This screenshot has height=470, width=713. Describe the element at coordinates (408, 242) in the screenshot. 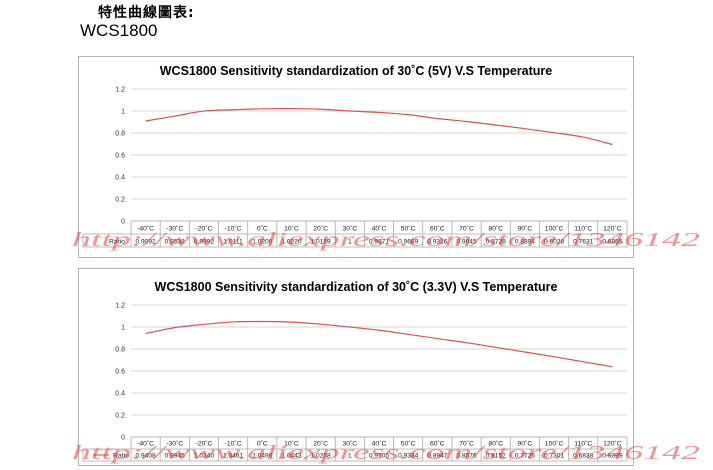

I see `data-label: 0.9669` at that location.